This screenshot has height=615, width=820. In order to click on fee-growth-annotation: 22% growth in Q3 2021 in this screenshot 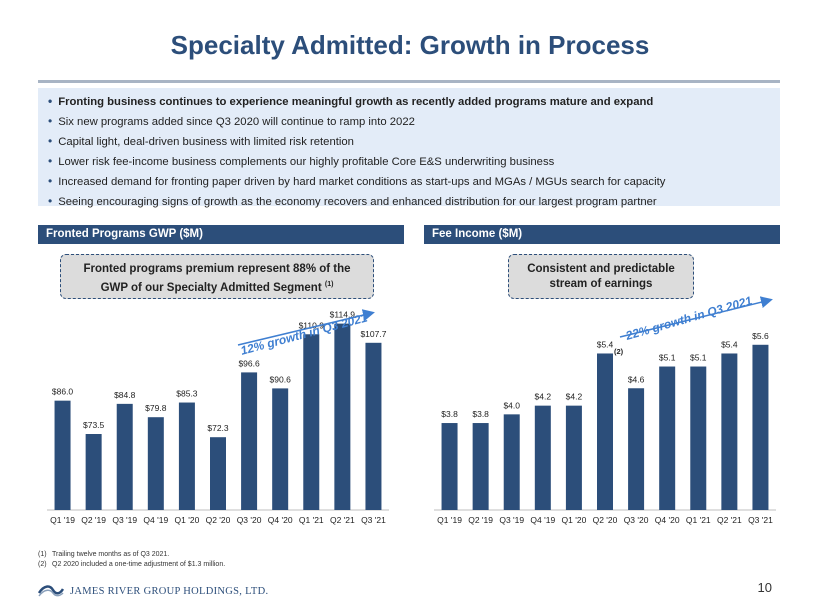, I will do `click(696, 318)`.